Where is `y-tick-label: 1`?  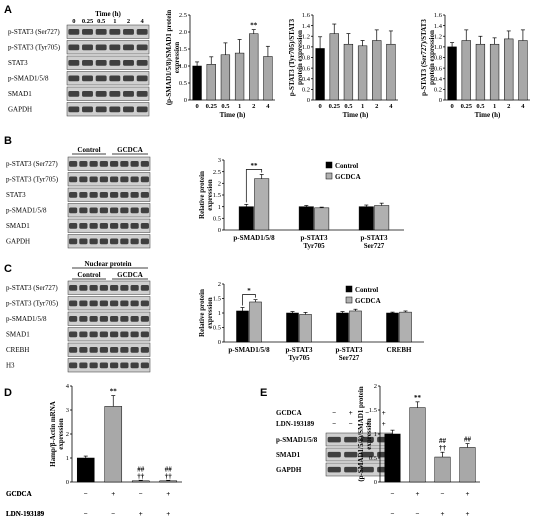
y-tick-label: 1 is located at coordinates (375, 434).